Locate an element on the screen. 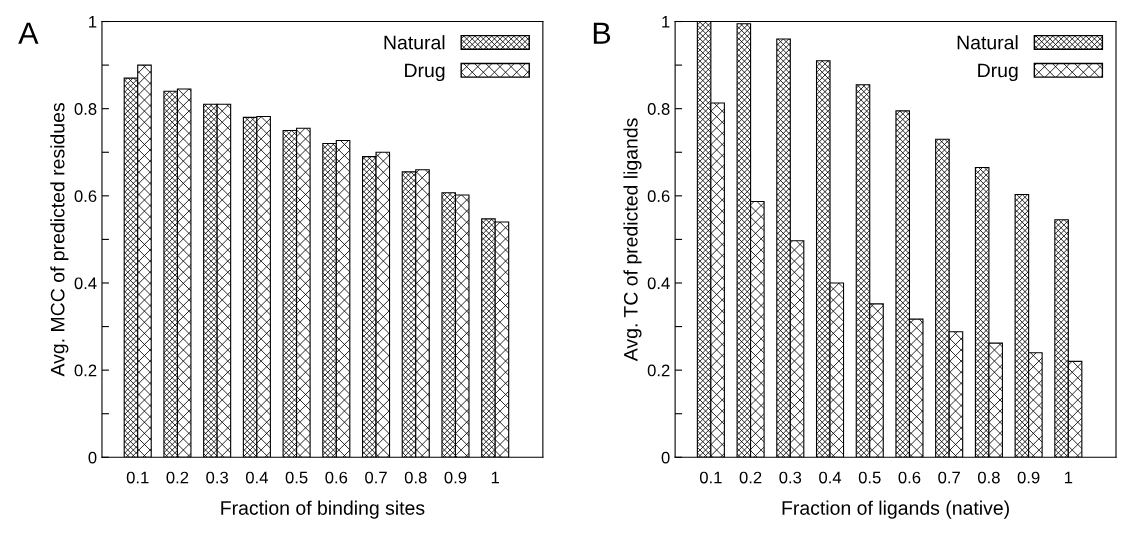 Image resolution: width=1133 pixels, height=538 pixels. text: B is located at coordinates (602, 33).